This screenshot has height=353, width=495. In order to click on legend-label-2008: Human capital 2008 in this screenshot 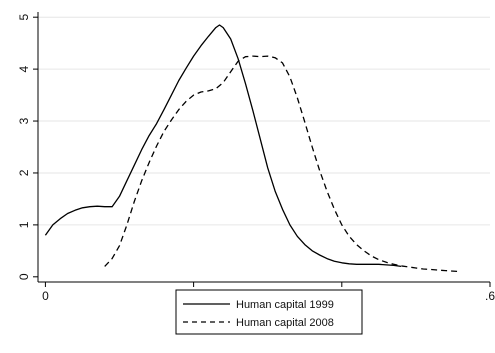, I will do `click(285, 323)`.